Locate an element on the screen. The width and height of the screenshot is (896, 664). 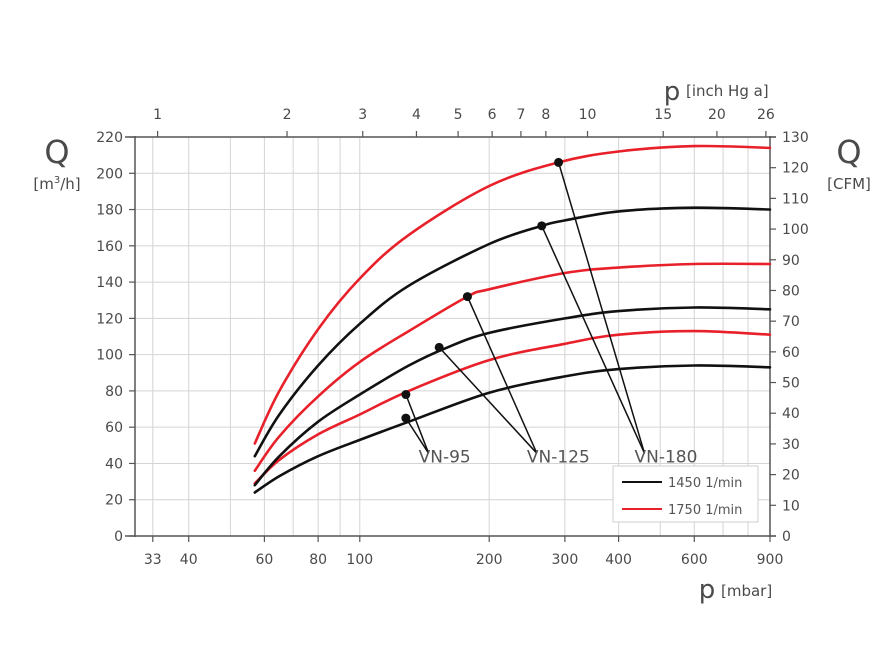
x2-tick-label: 26 is located at coordinates (766, 115).